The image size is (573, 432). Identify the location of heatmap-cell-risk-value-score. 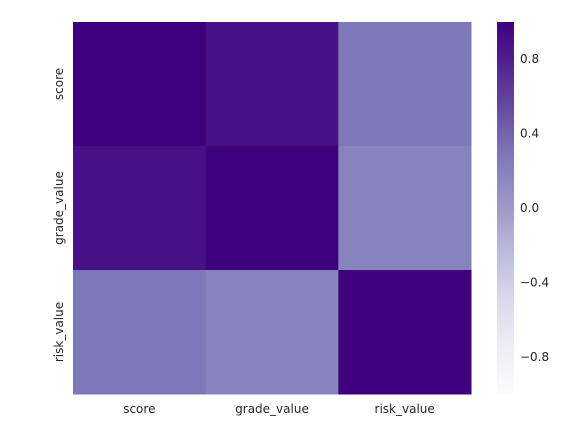
(140, 332).